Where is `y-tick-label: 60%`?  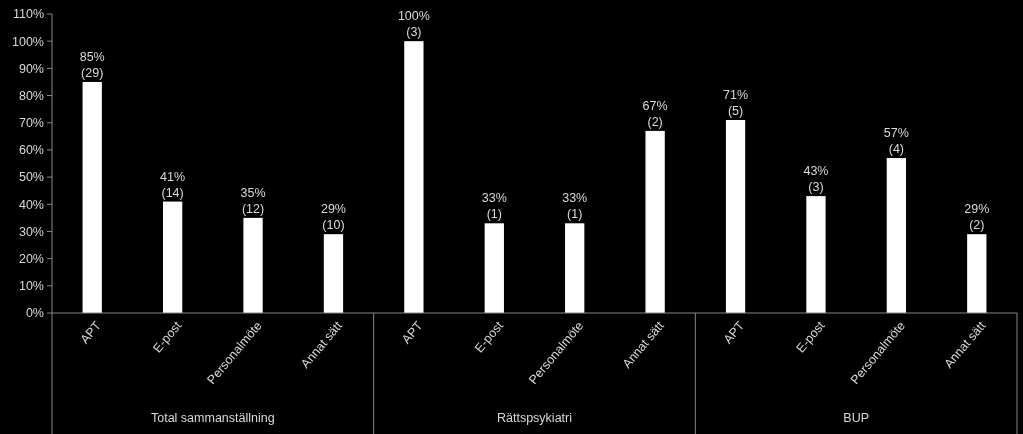 y-tick-label: 60% is located at coordinates (31, 150).